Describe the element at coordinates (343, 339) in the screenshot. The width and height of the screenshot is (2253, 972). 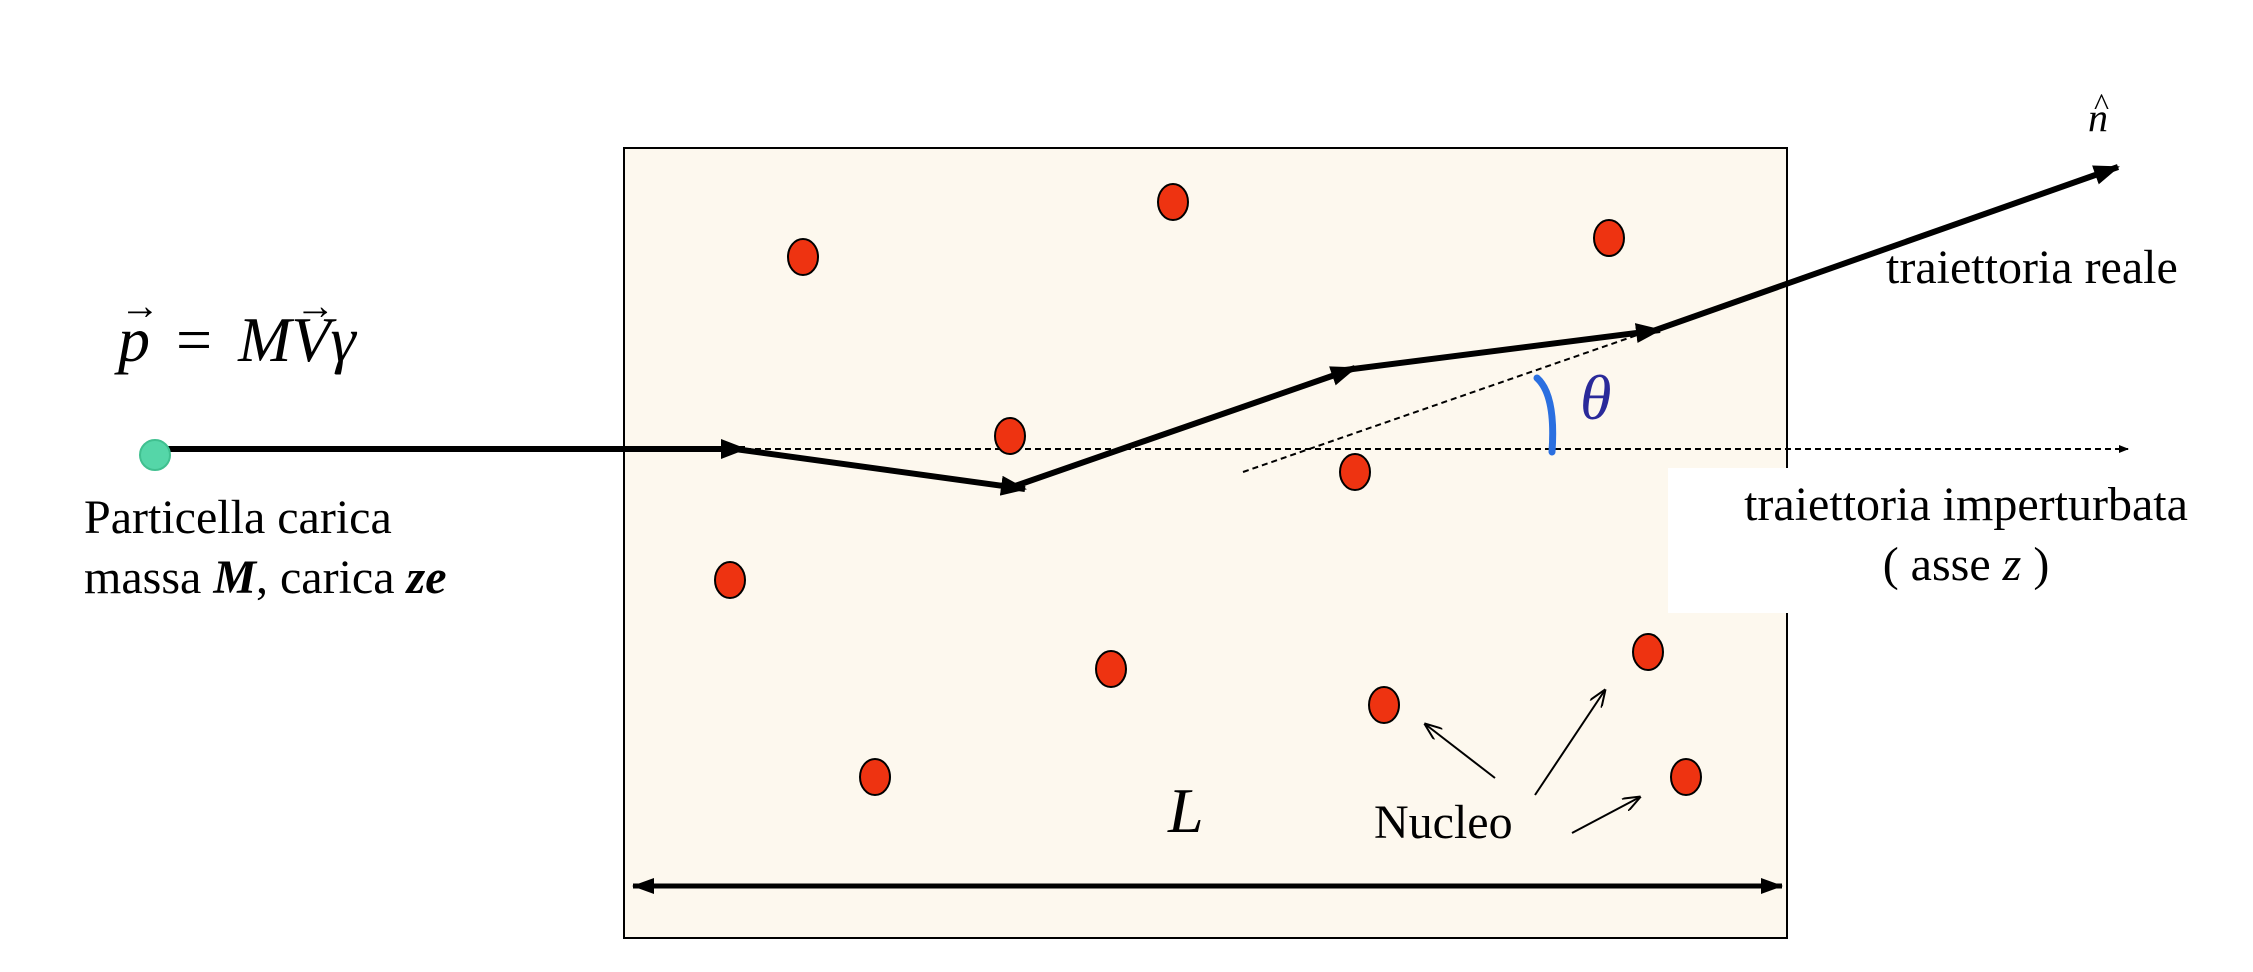
I see `gamma-symbol: γ` at that location.